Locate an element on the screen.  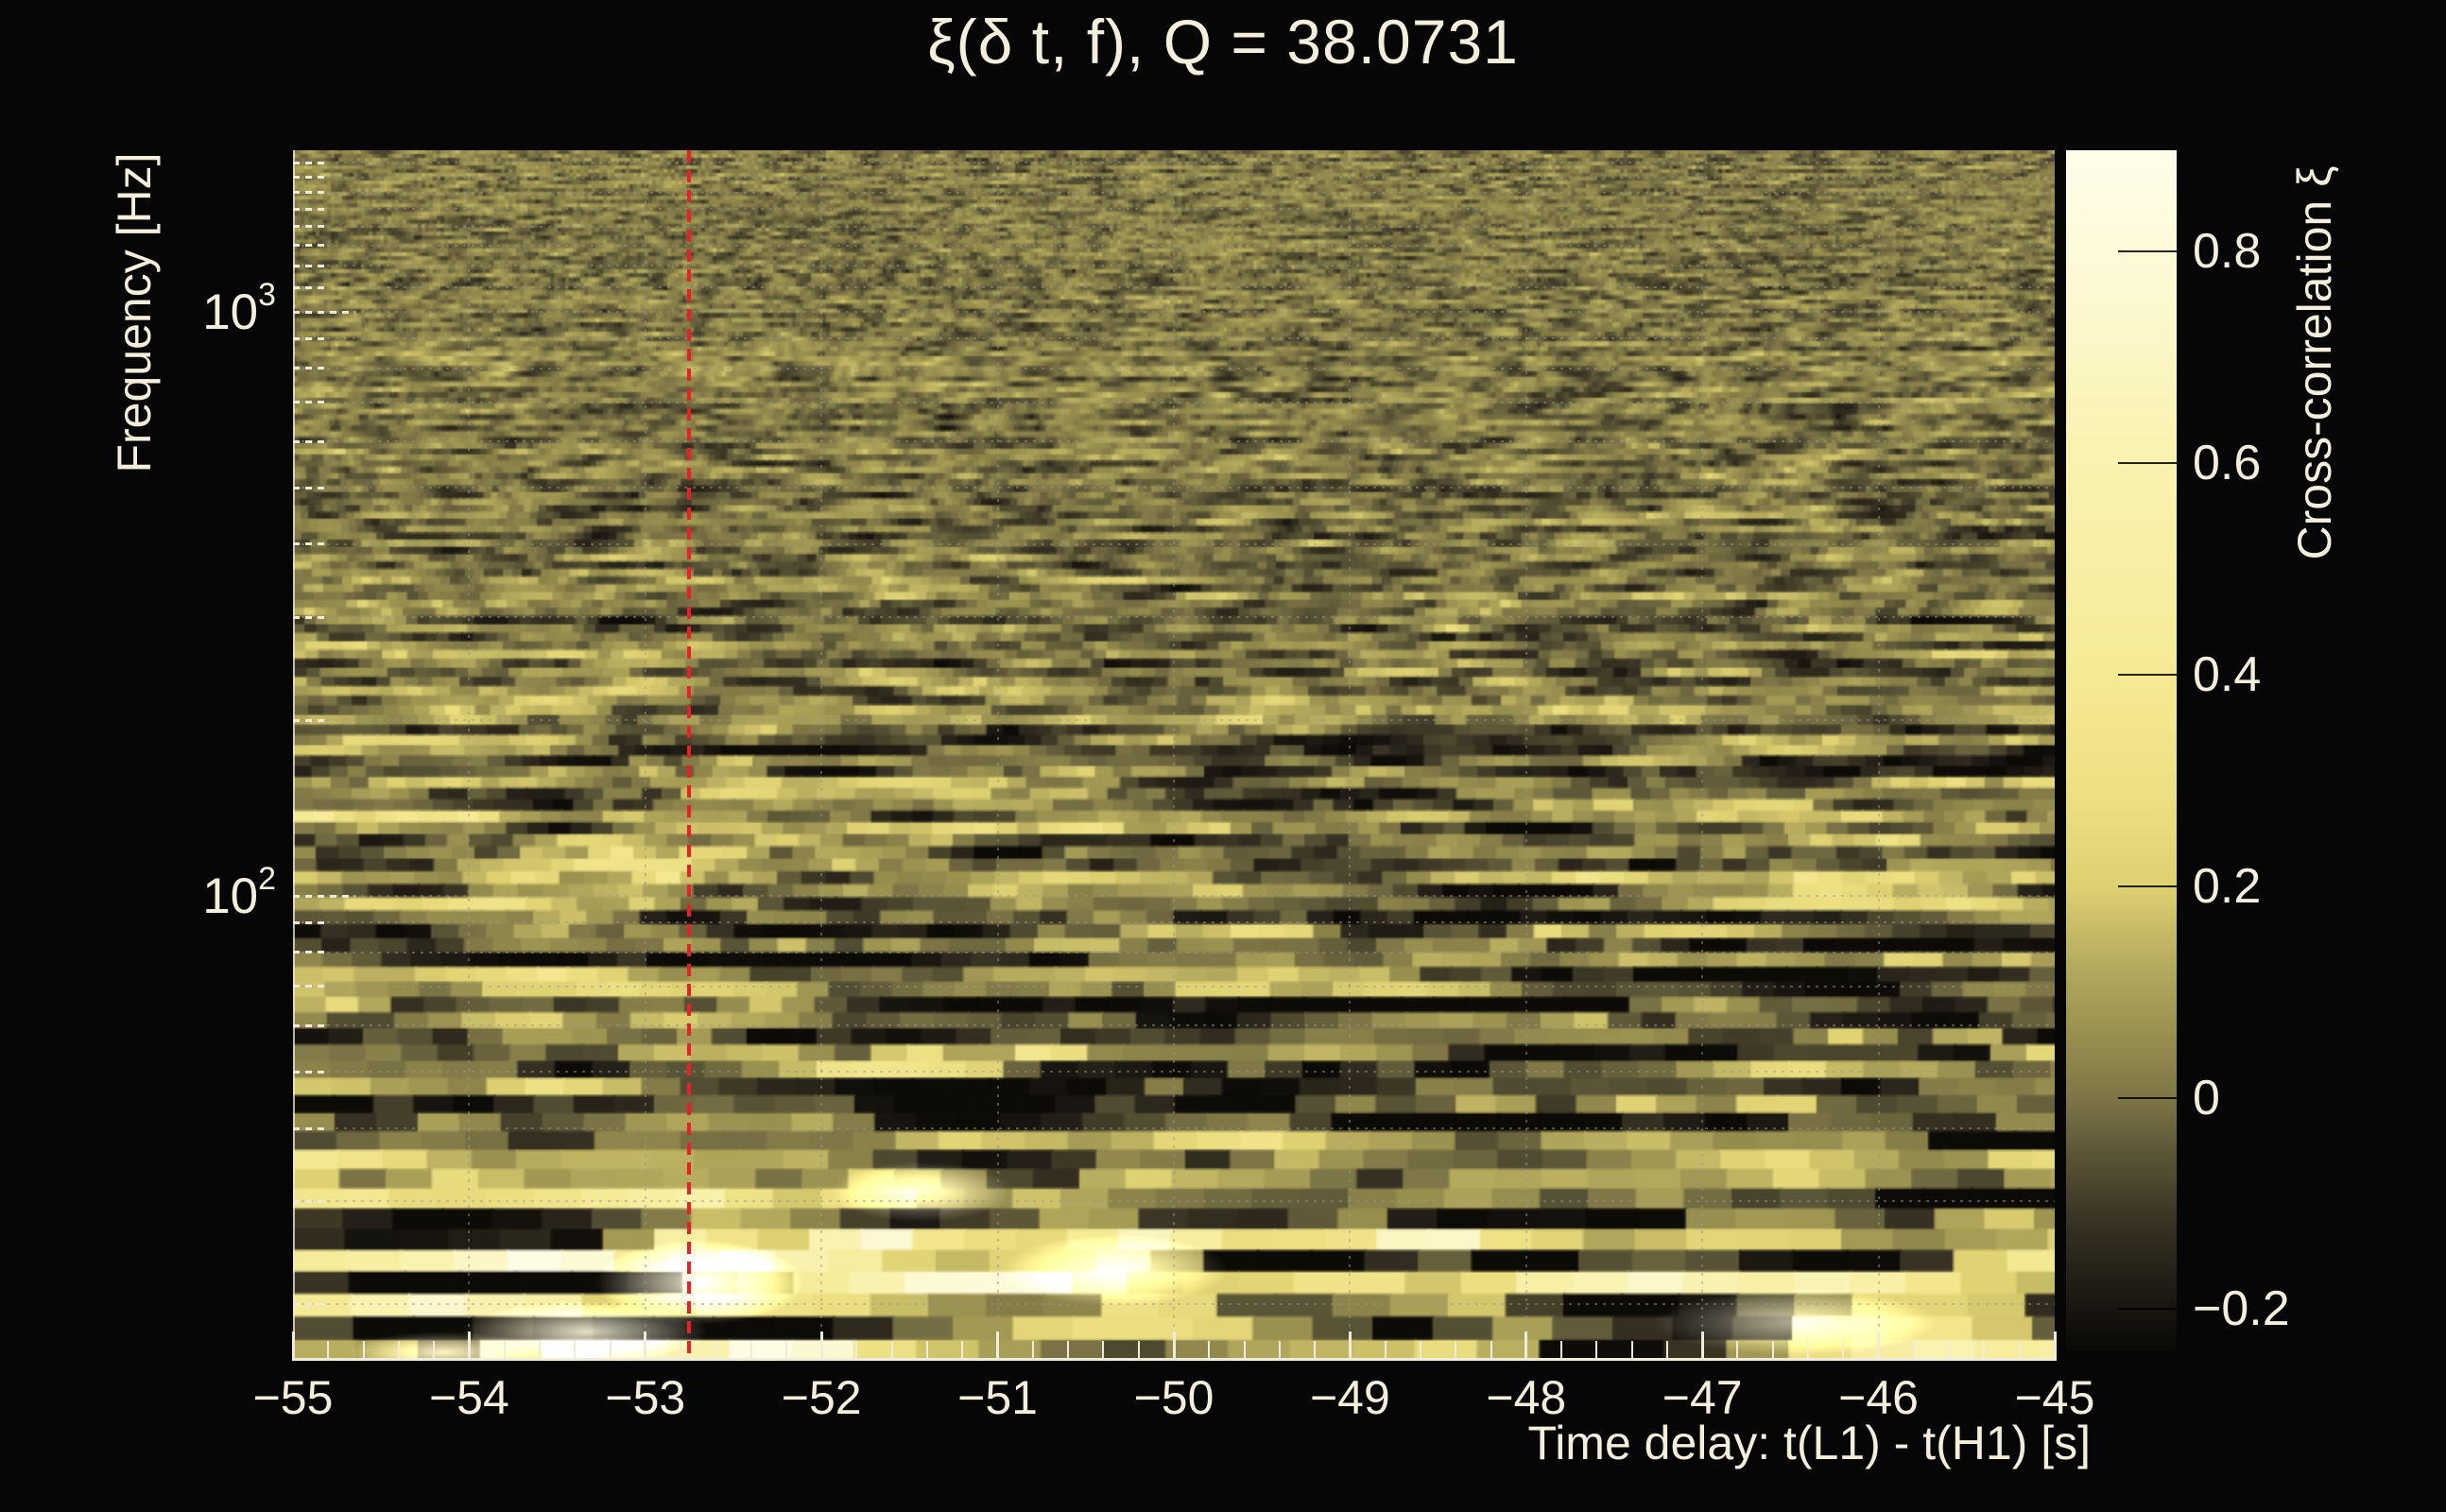
colorbar-tick-label: −0.2 is located at coordinates (2241, 1309).